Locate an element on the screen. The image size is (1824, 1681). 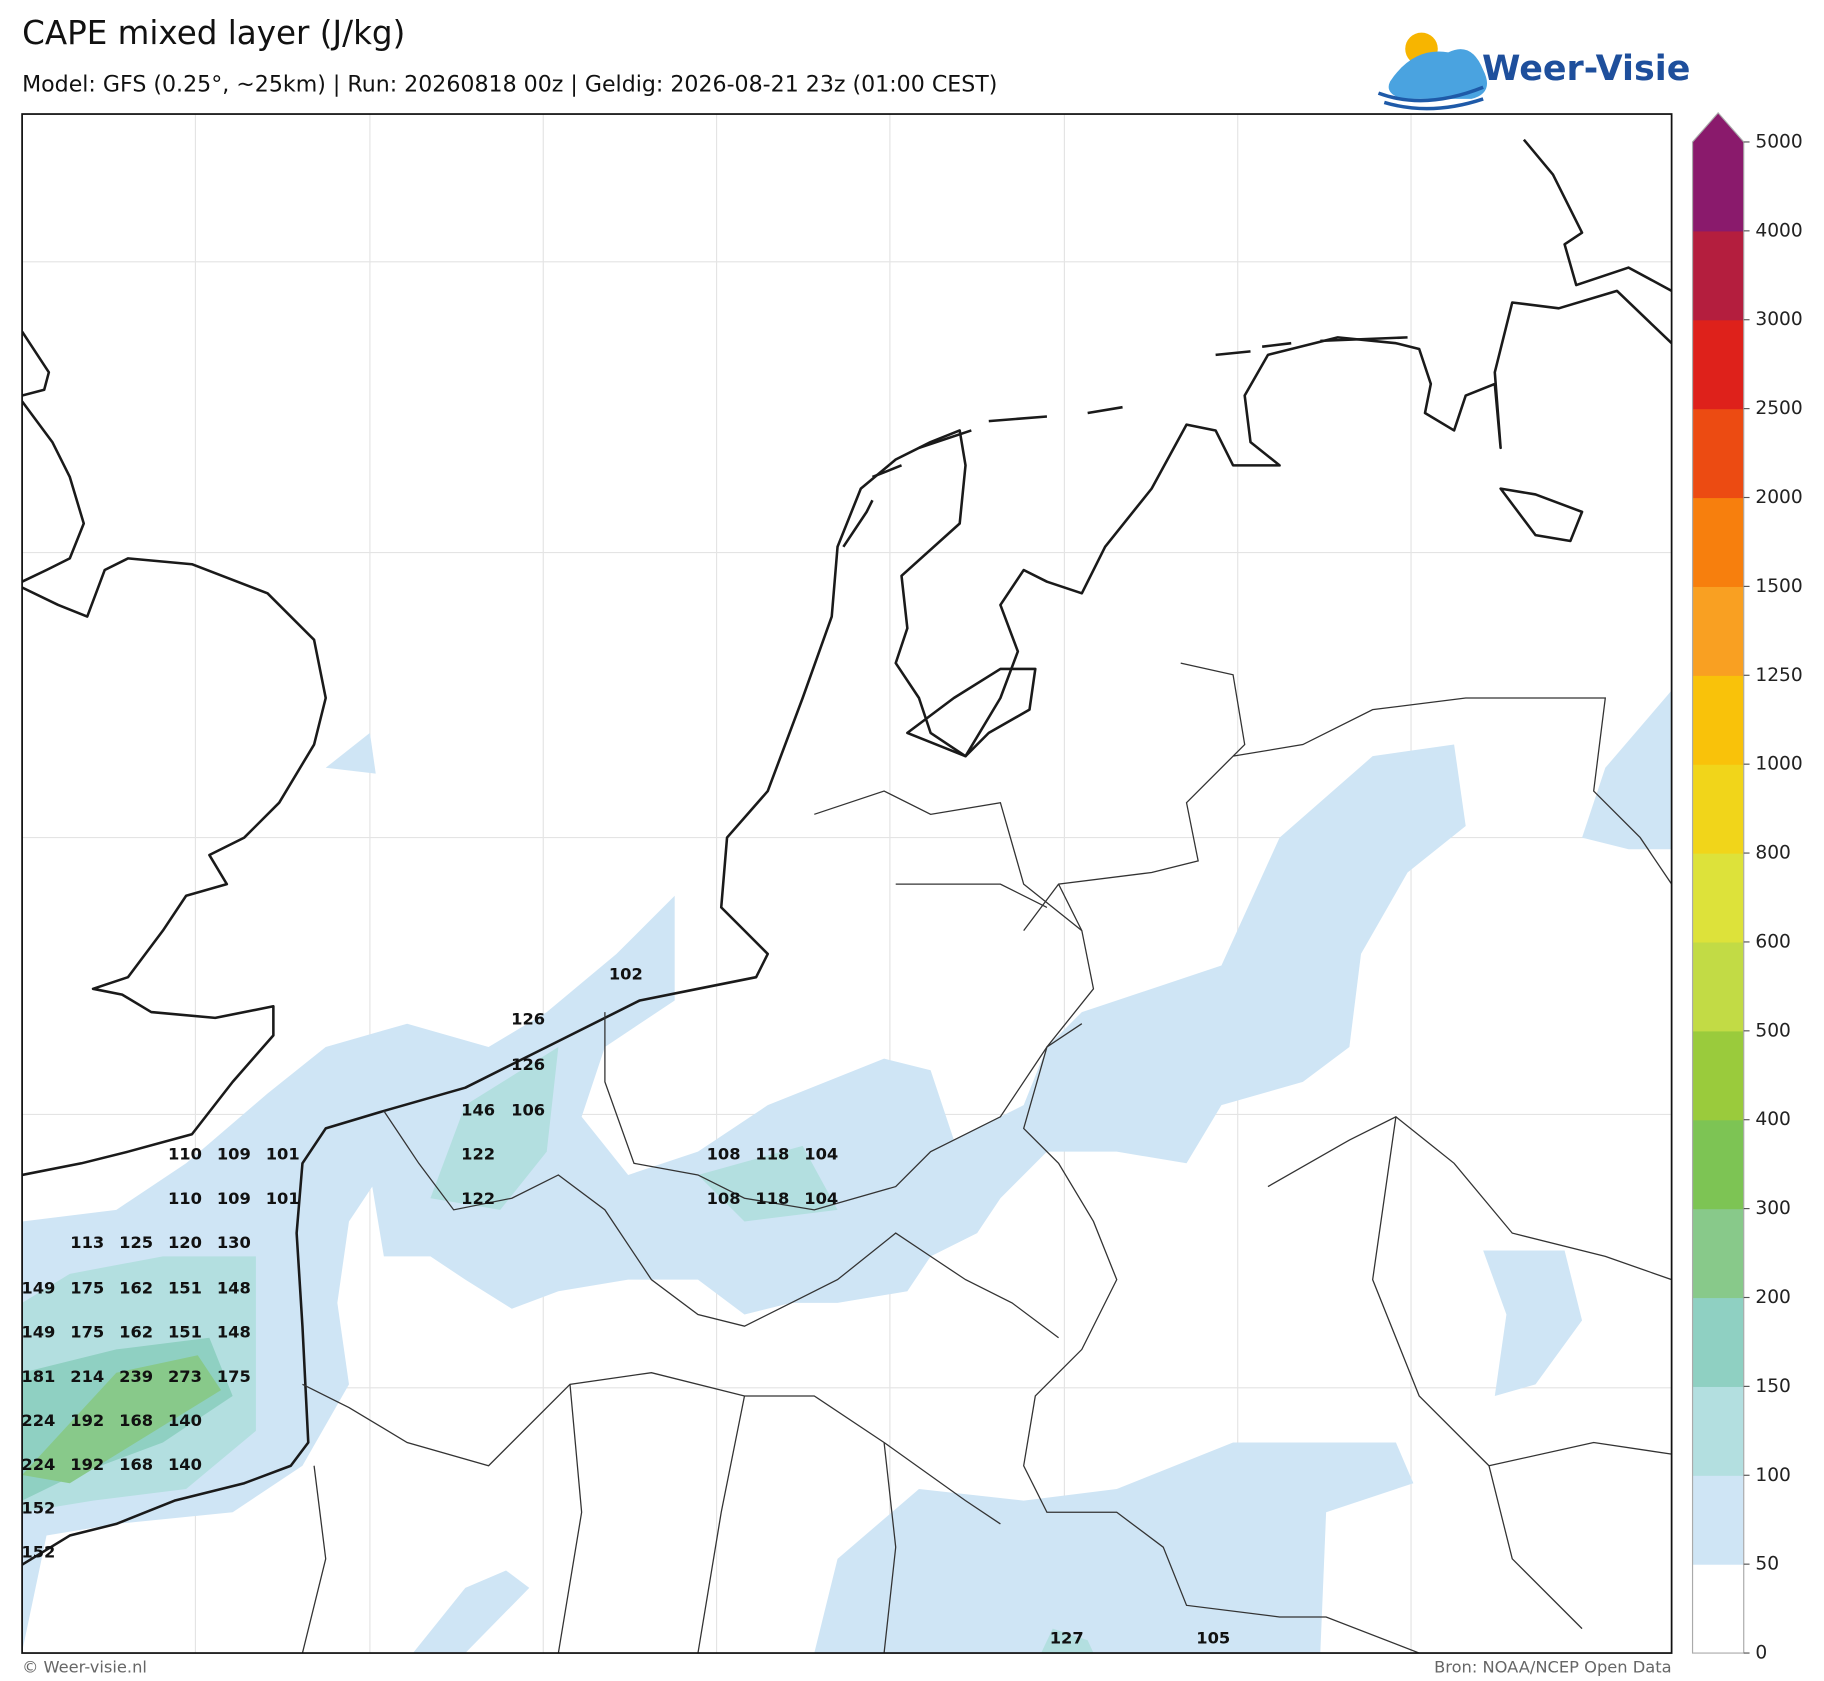
logo-text: Weer-Visie is located at coordinates (1586, 69).